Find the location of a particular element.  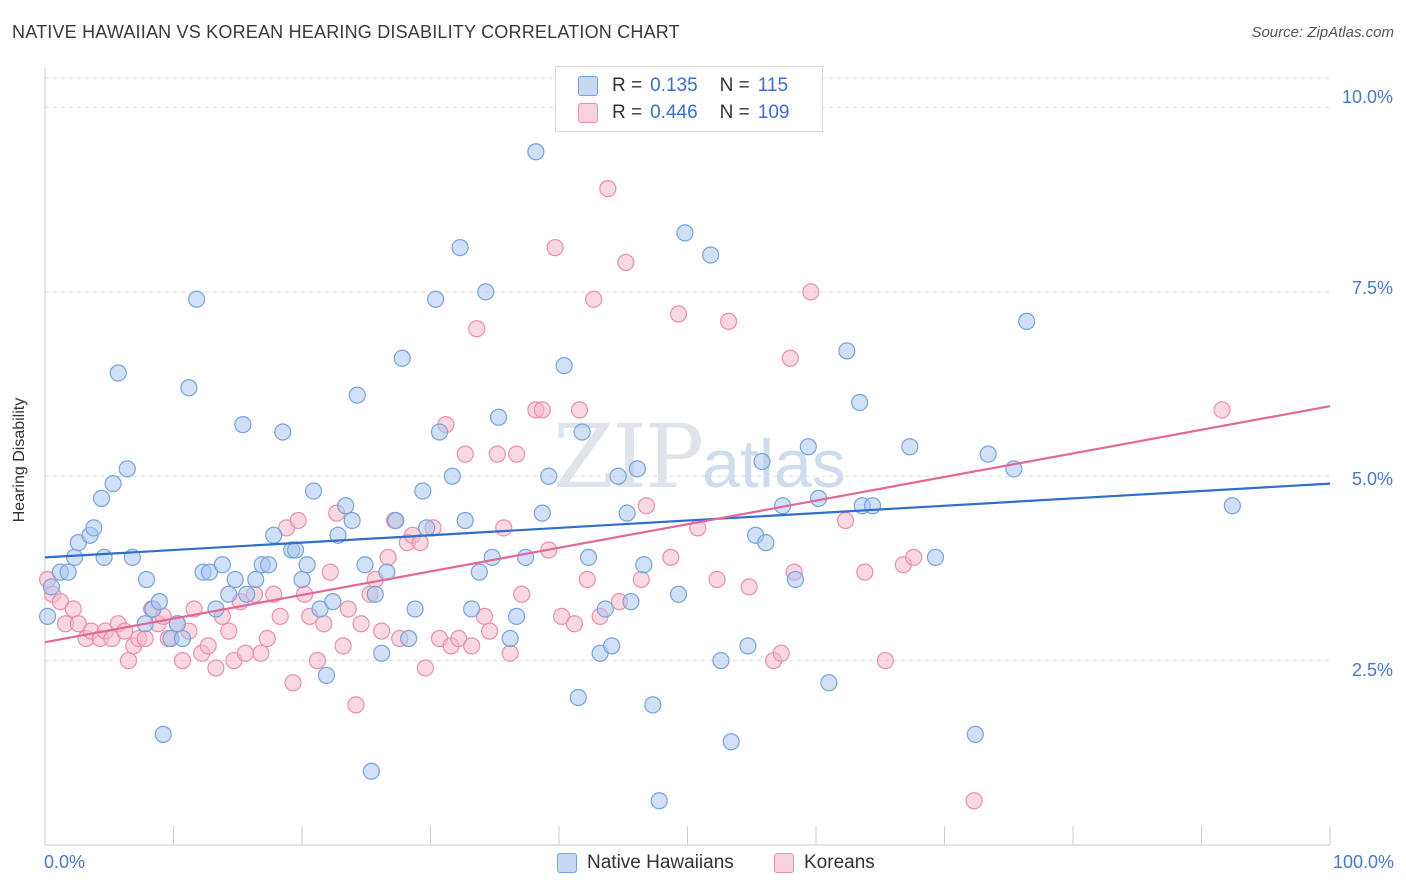

y-tick-label: 10.0% is located at coordinates (1367, 97).